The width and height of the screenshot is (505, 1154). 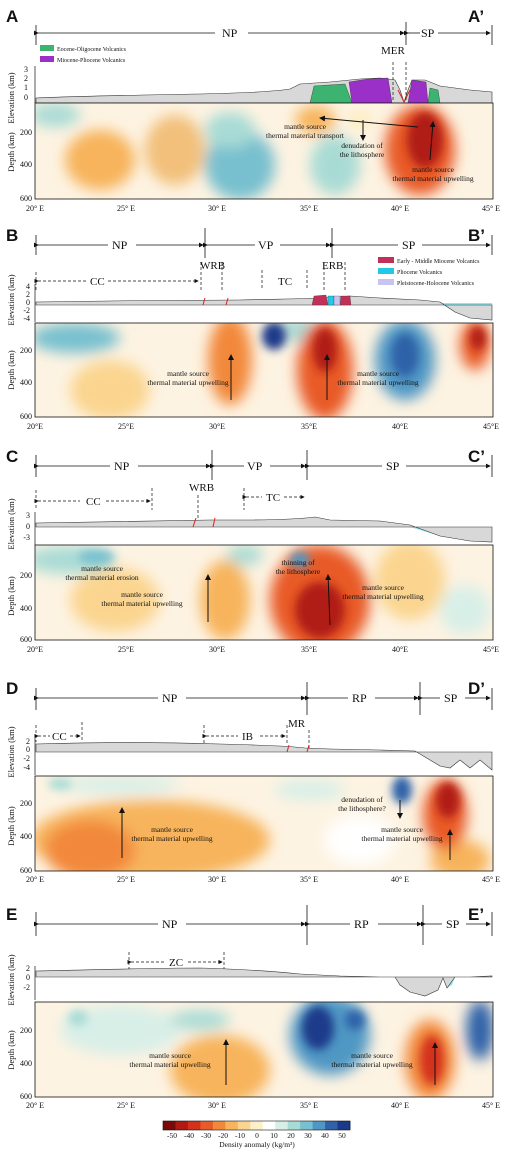 What do you see at coordinates (298, 748) in the screenshot?
I see `rift-fault` at bounding box center [298, 748].